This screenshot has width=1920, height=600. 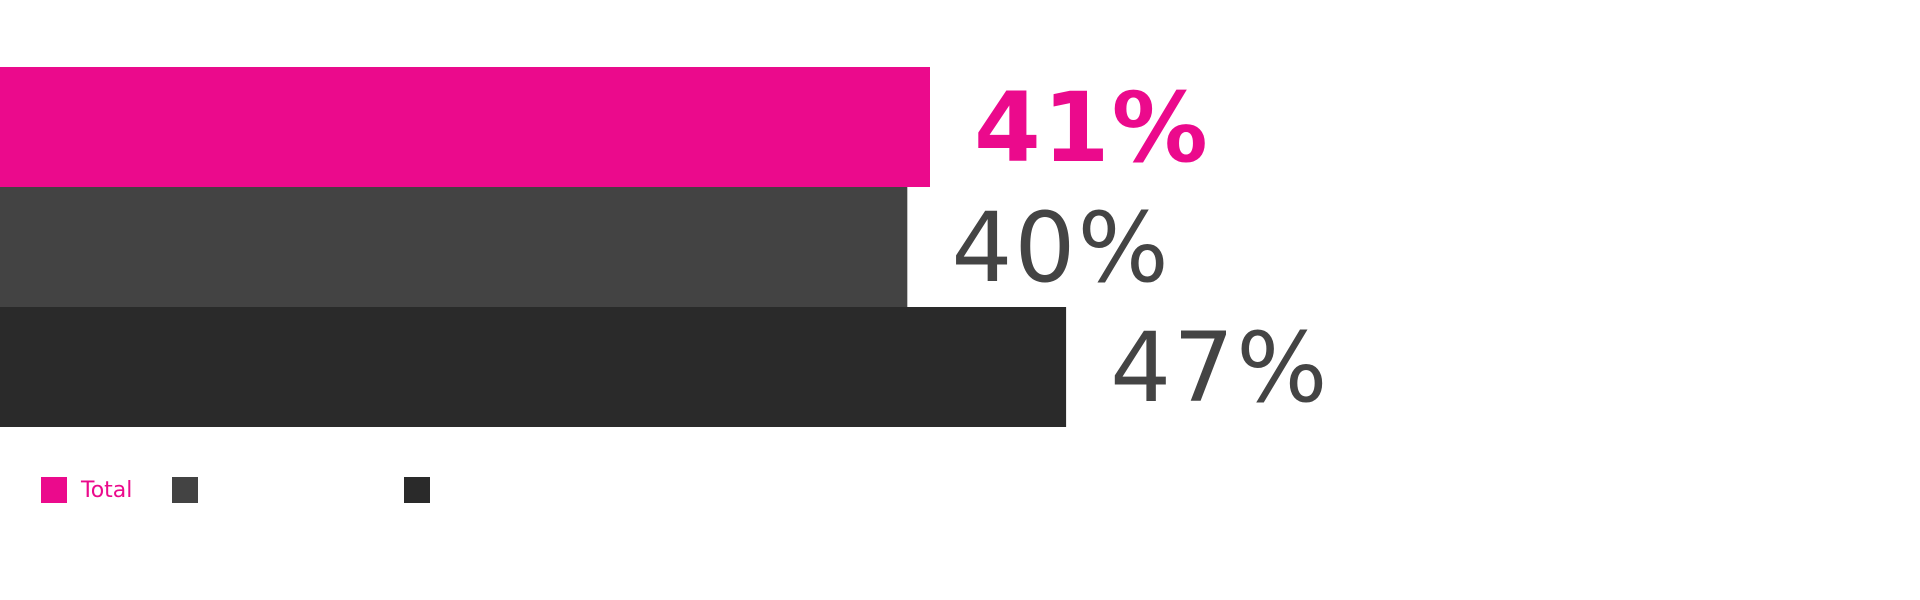 I want to click on legend: Total, so click(x=242, y=490).